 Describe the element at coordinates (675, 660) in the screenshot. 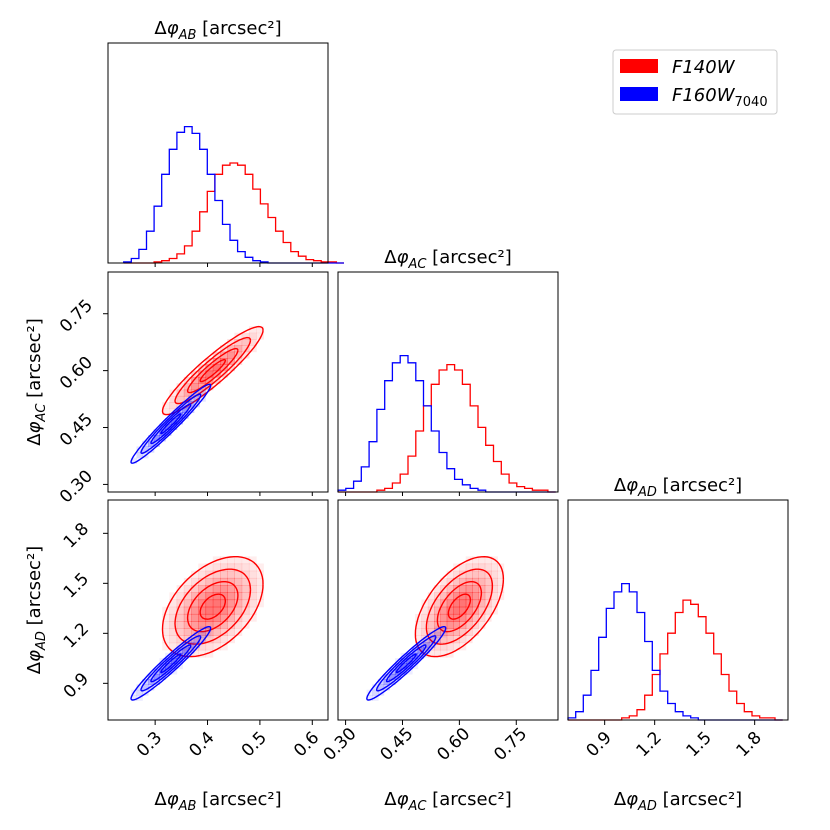

I see `histogram-f140w-AD` at that location.